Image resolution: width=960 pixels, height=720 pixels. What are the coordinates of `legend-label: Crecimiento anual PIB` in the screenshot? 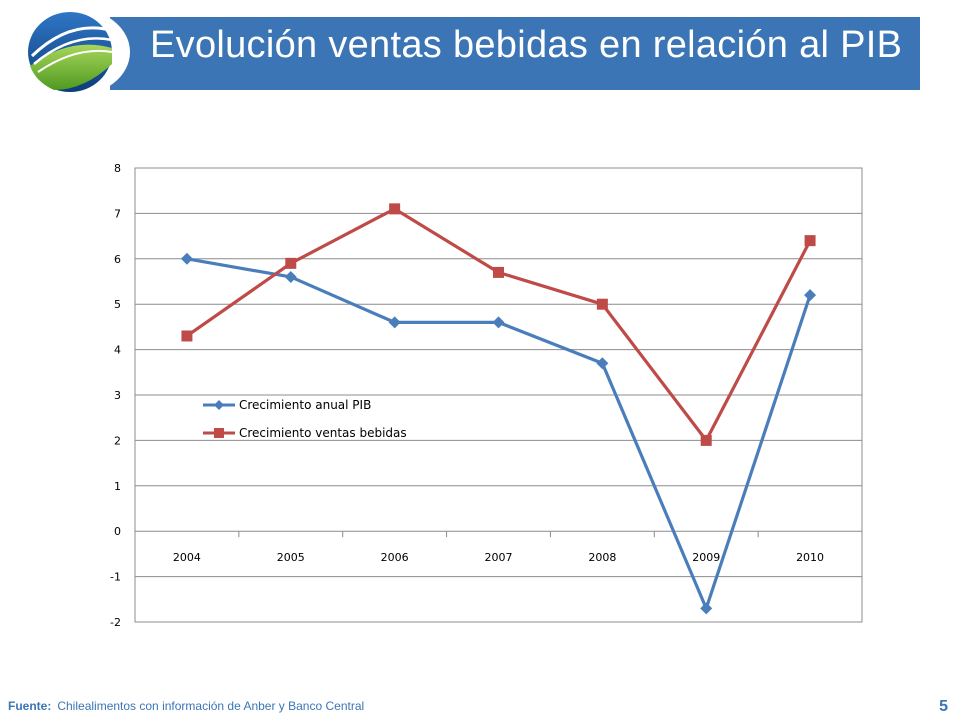 It's located at (305, 405).